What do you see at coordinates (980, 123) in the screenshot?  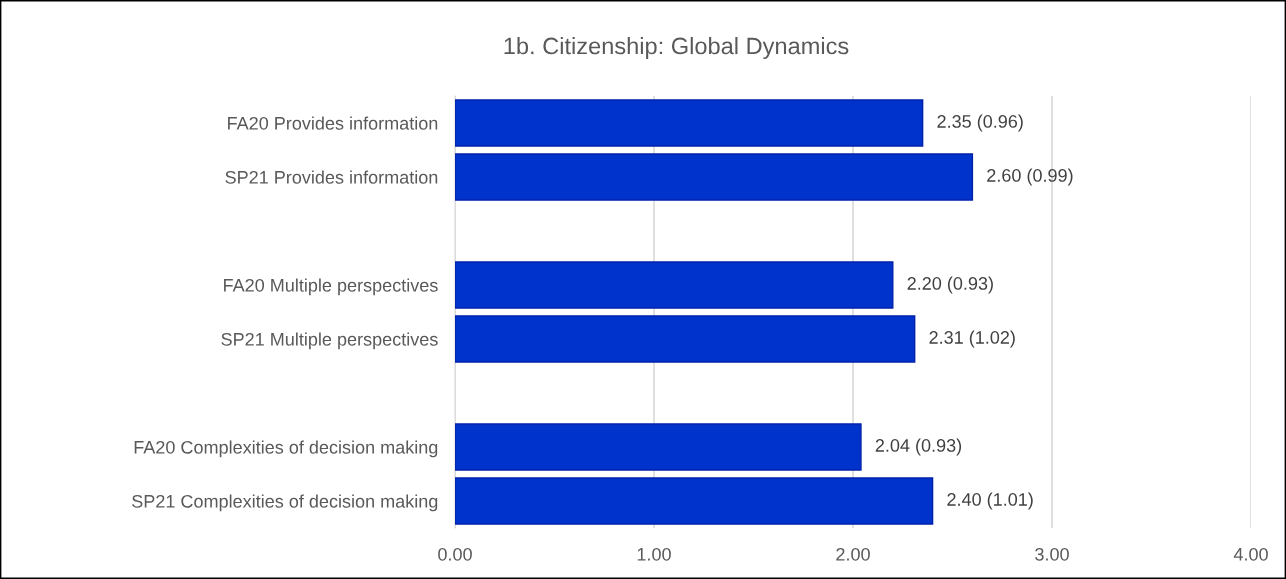 I see `data-label: 2.35 (0.96)` at bounding box center [980, 123].